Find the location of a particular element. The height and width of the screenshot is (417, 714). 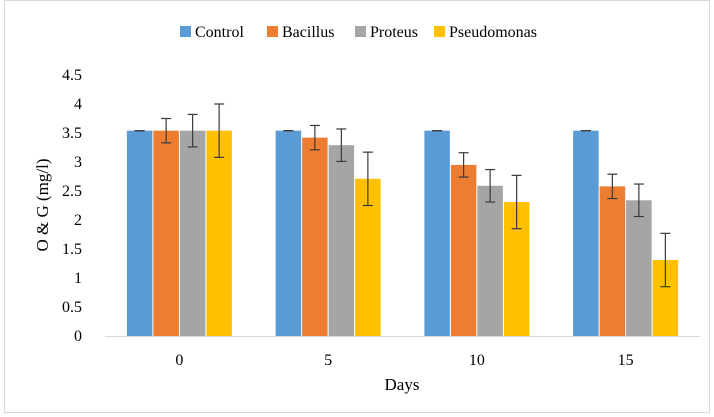

y-axis: 0 0.5 1 1.5 2 2.5 3 3.5 4 4.5 is located at coordinates (72, 206).